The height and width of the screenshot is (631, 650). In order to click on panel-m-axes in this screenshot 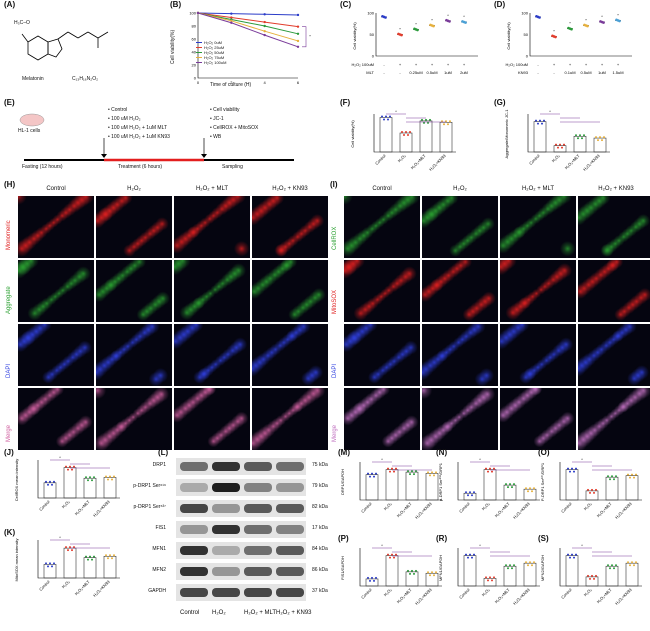, I will do `click(400, 481)`.